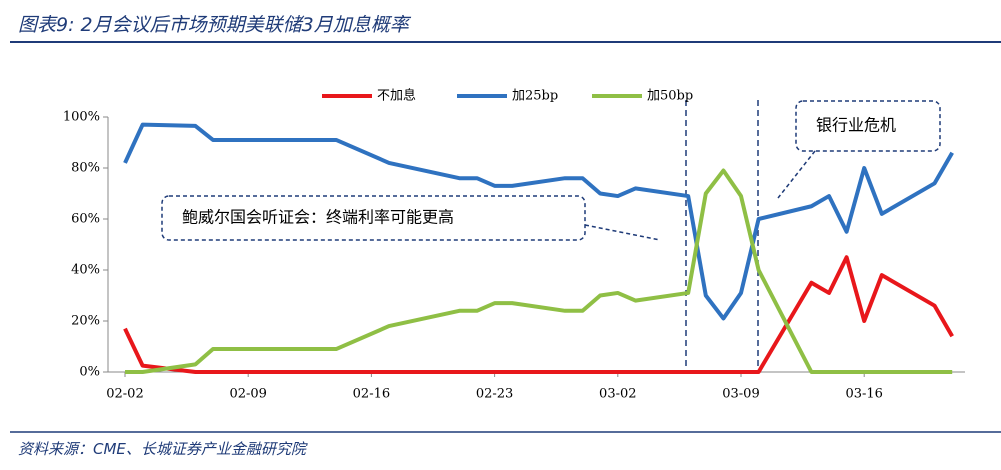 The image size is (1001, 470). I want to click on y-tick-label: 20%, so click(85, 321).